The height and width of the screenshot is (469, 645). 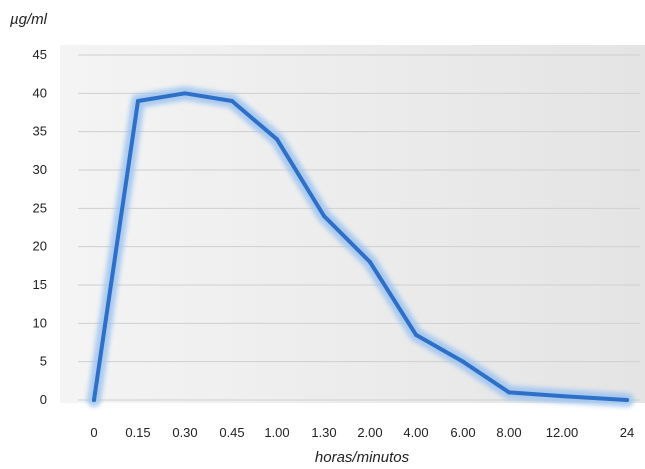 I want to click on x-tick-label: 0.30, so click(x=184, y=432).